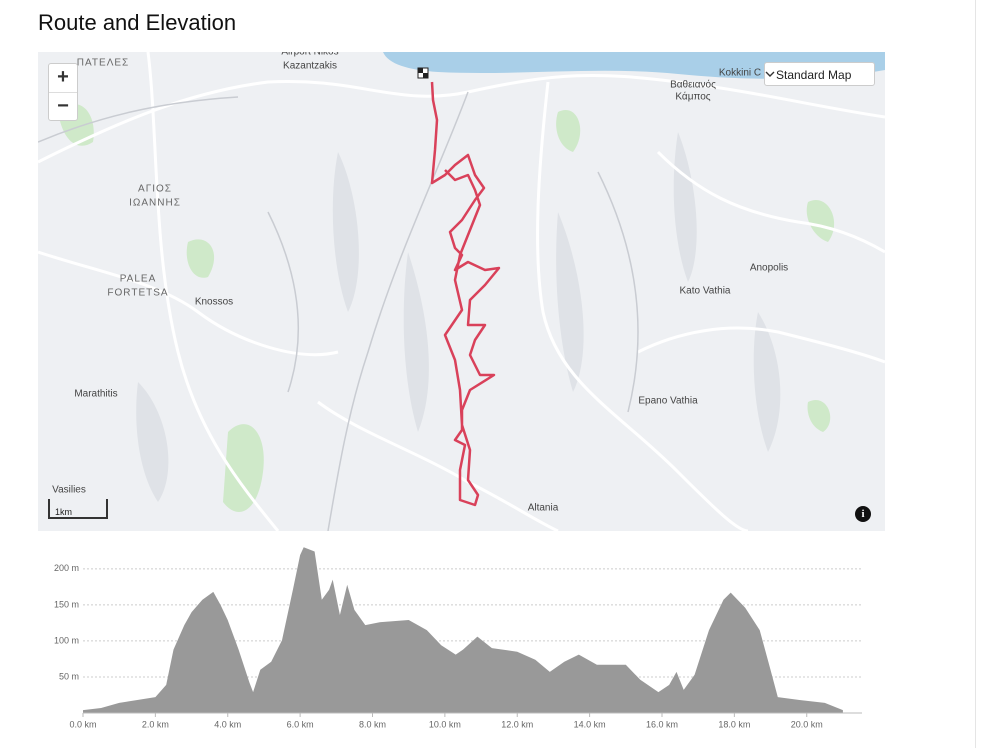 The height and width of the screenshot is (748, 991). What do you see at coordinates (668, 401) in the screenshot?
I see `map-place-label: Epano Vathia` at bounding box center [668, 401].